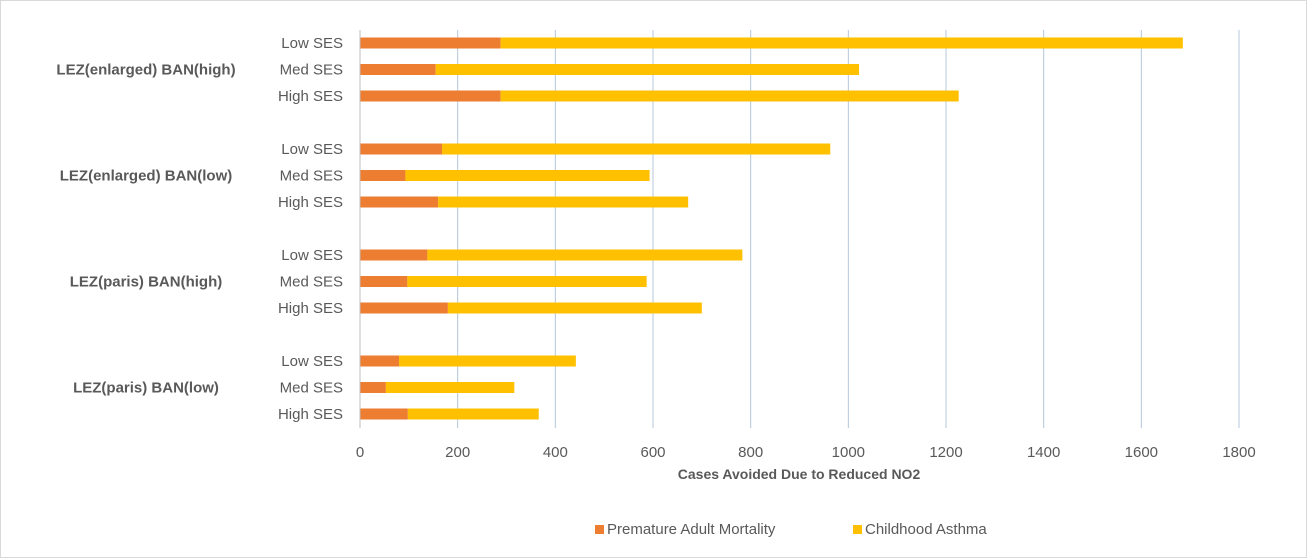 The height and width of the screenshot is (558, 1307). Describe the element at coordinates (360, 452) in the screenshot. I see `x-tick-label: 0` at that location.